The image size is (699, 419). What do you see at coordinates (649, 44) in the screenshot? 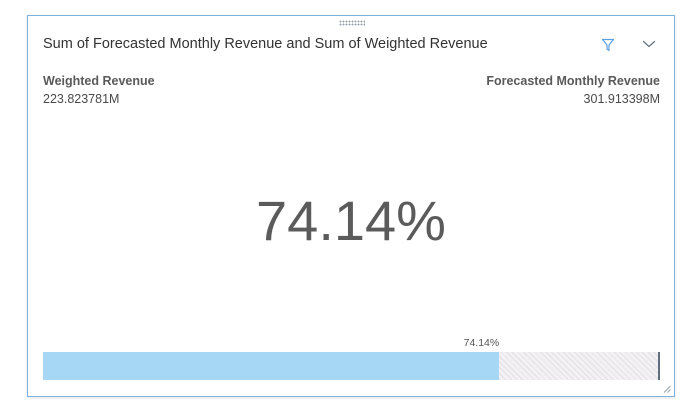
I see `chevron-down-icon` at bounding box center [649, 44].